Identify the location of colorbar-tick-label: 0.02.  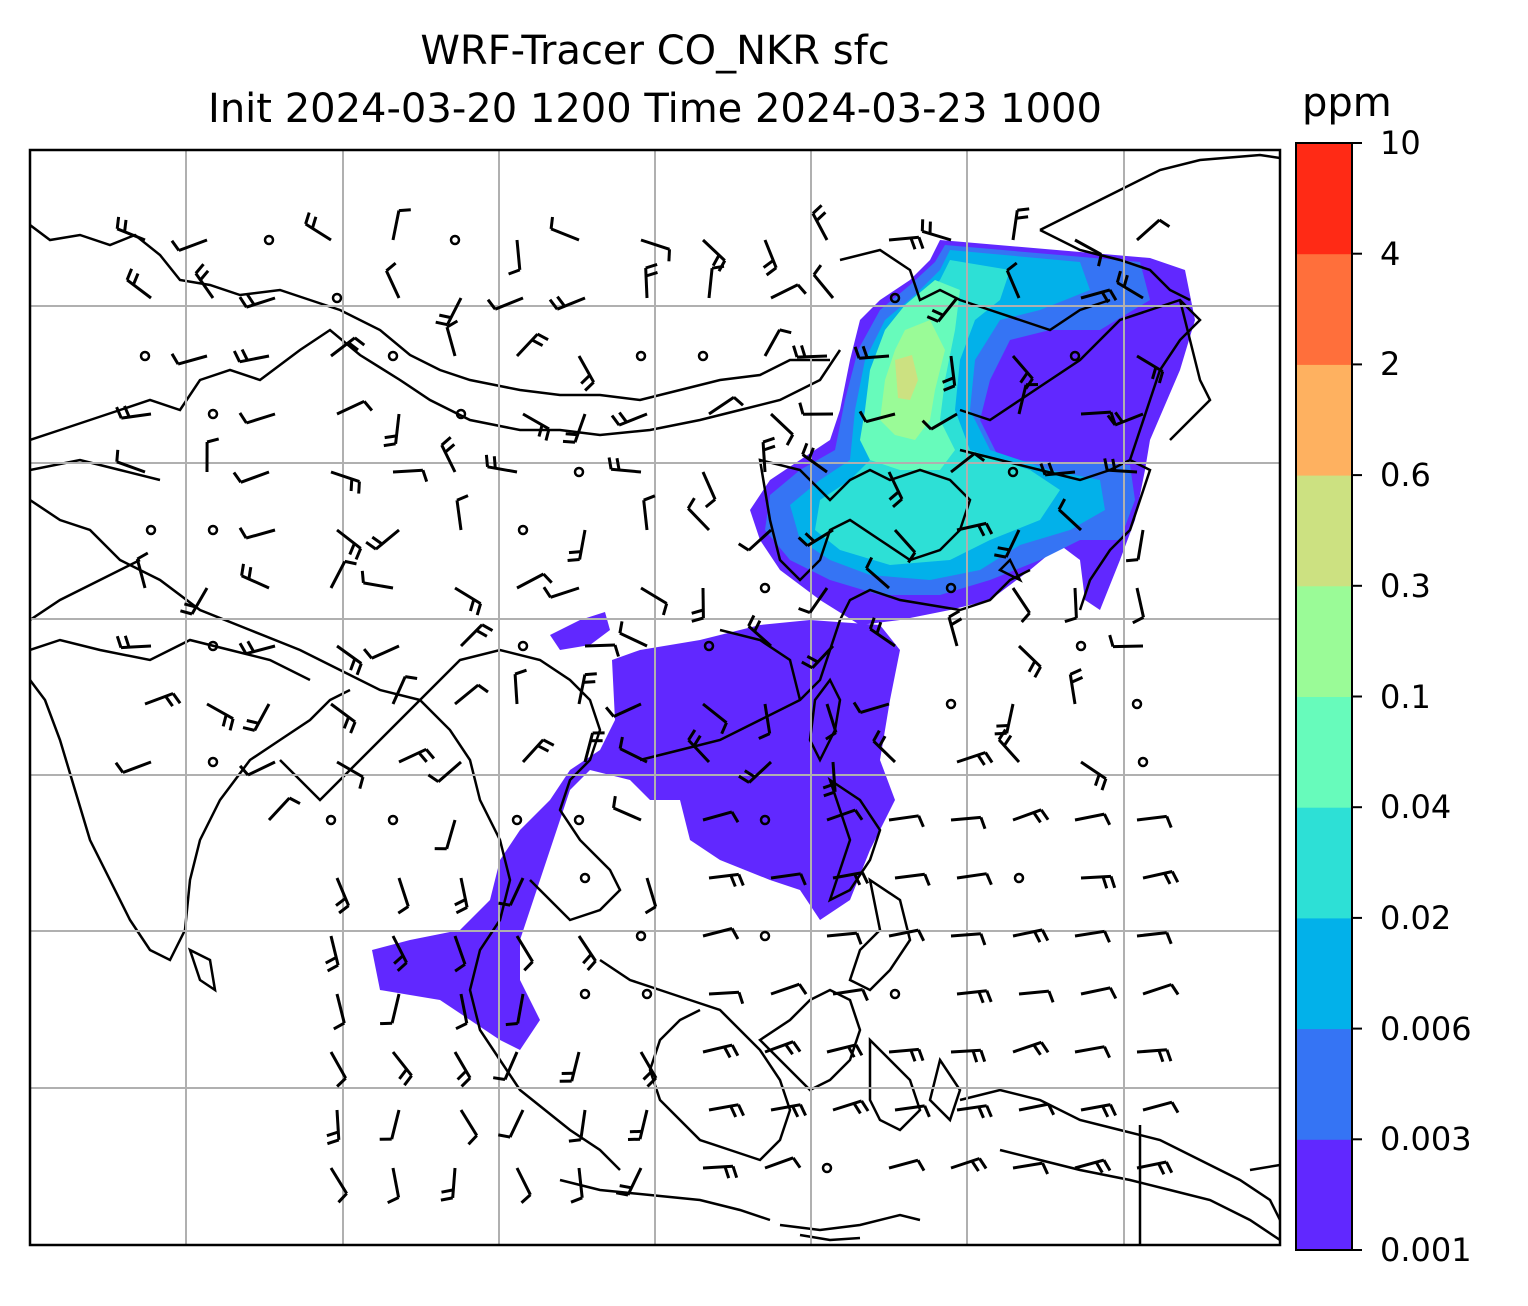
(1416, 917).